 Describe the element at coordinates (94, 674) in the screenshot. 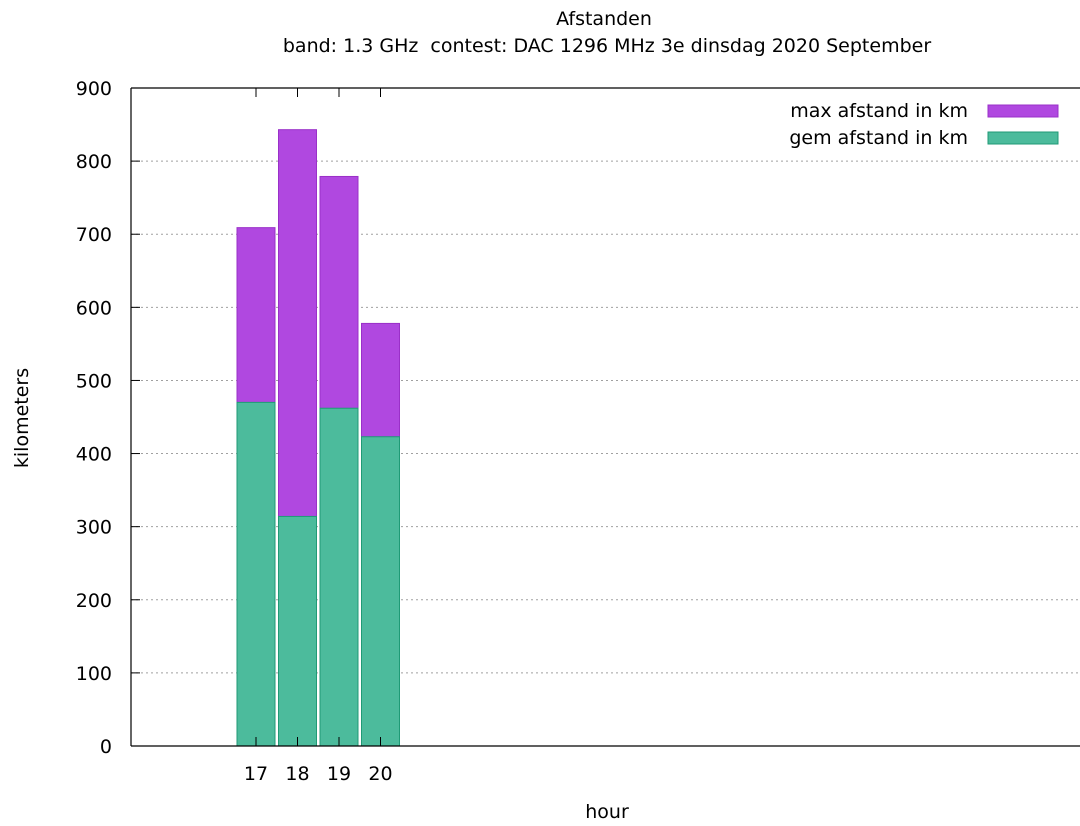

I see `y-tick-label: 100` at that location.